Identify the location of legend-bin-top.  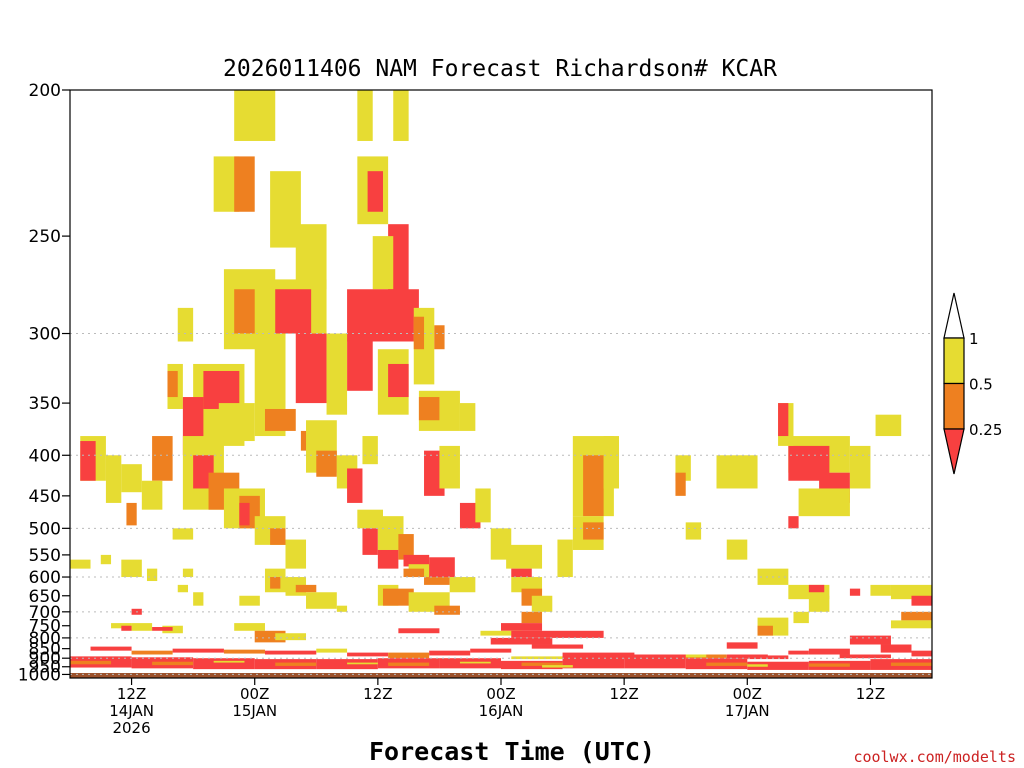
(954, 315).